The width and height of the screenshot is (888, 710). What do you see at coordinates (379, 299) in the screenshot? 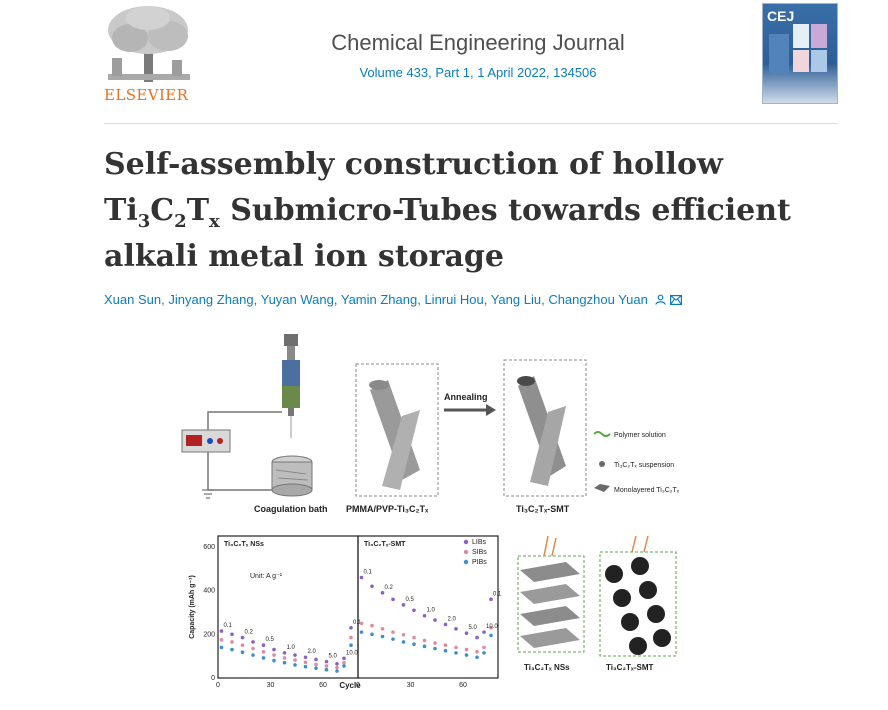
I see `author-link: Yamin Zhang` at bounding box center [379, 299].